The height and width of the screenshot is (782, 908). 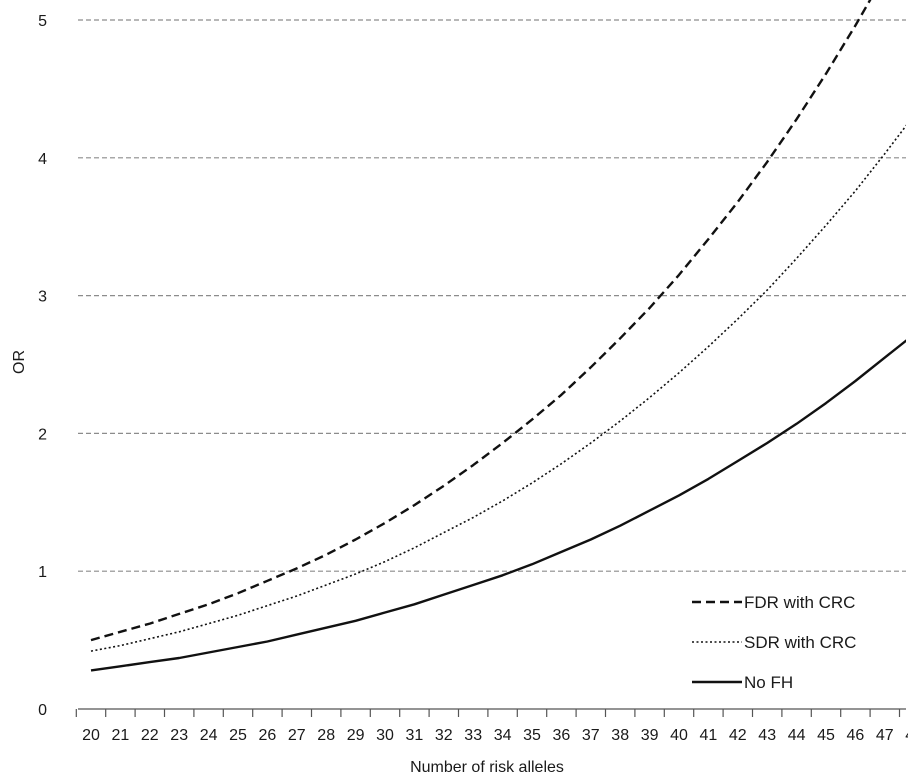 I want to click on x-tick-label: 24, so click(x=209, y=735).